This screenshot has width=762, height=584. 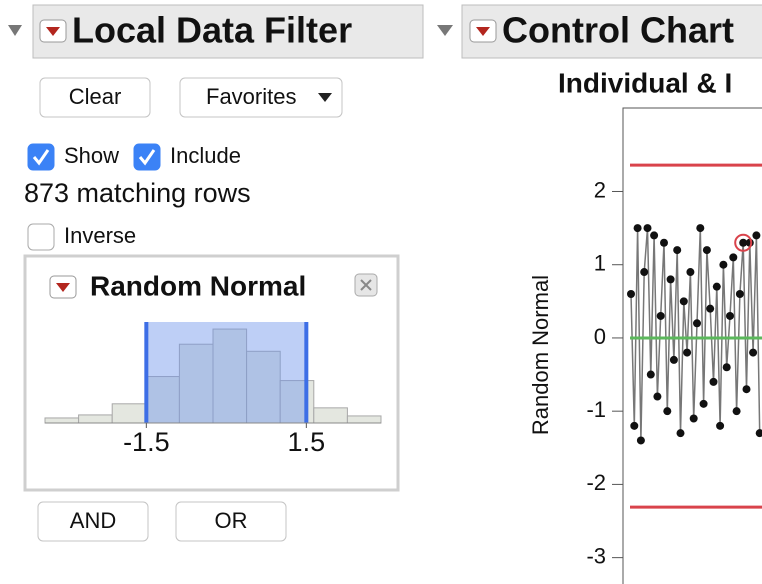 I want to click on button-label: AND, so click(x=93, y=520).